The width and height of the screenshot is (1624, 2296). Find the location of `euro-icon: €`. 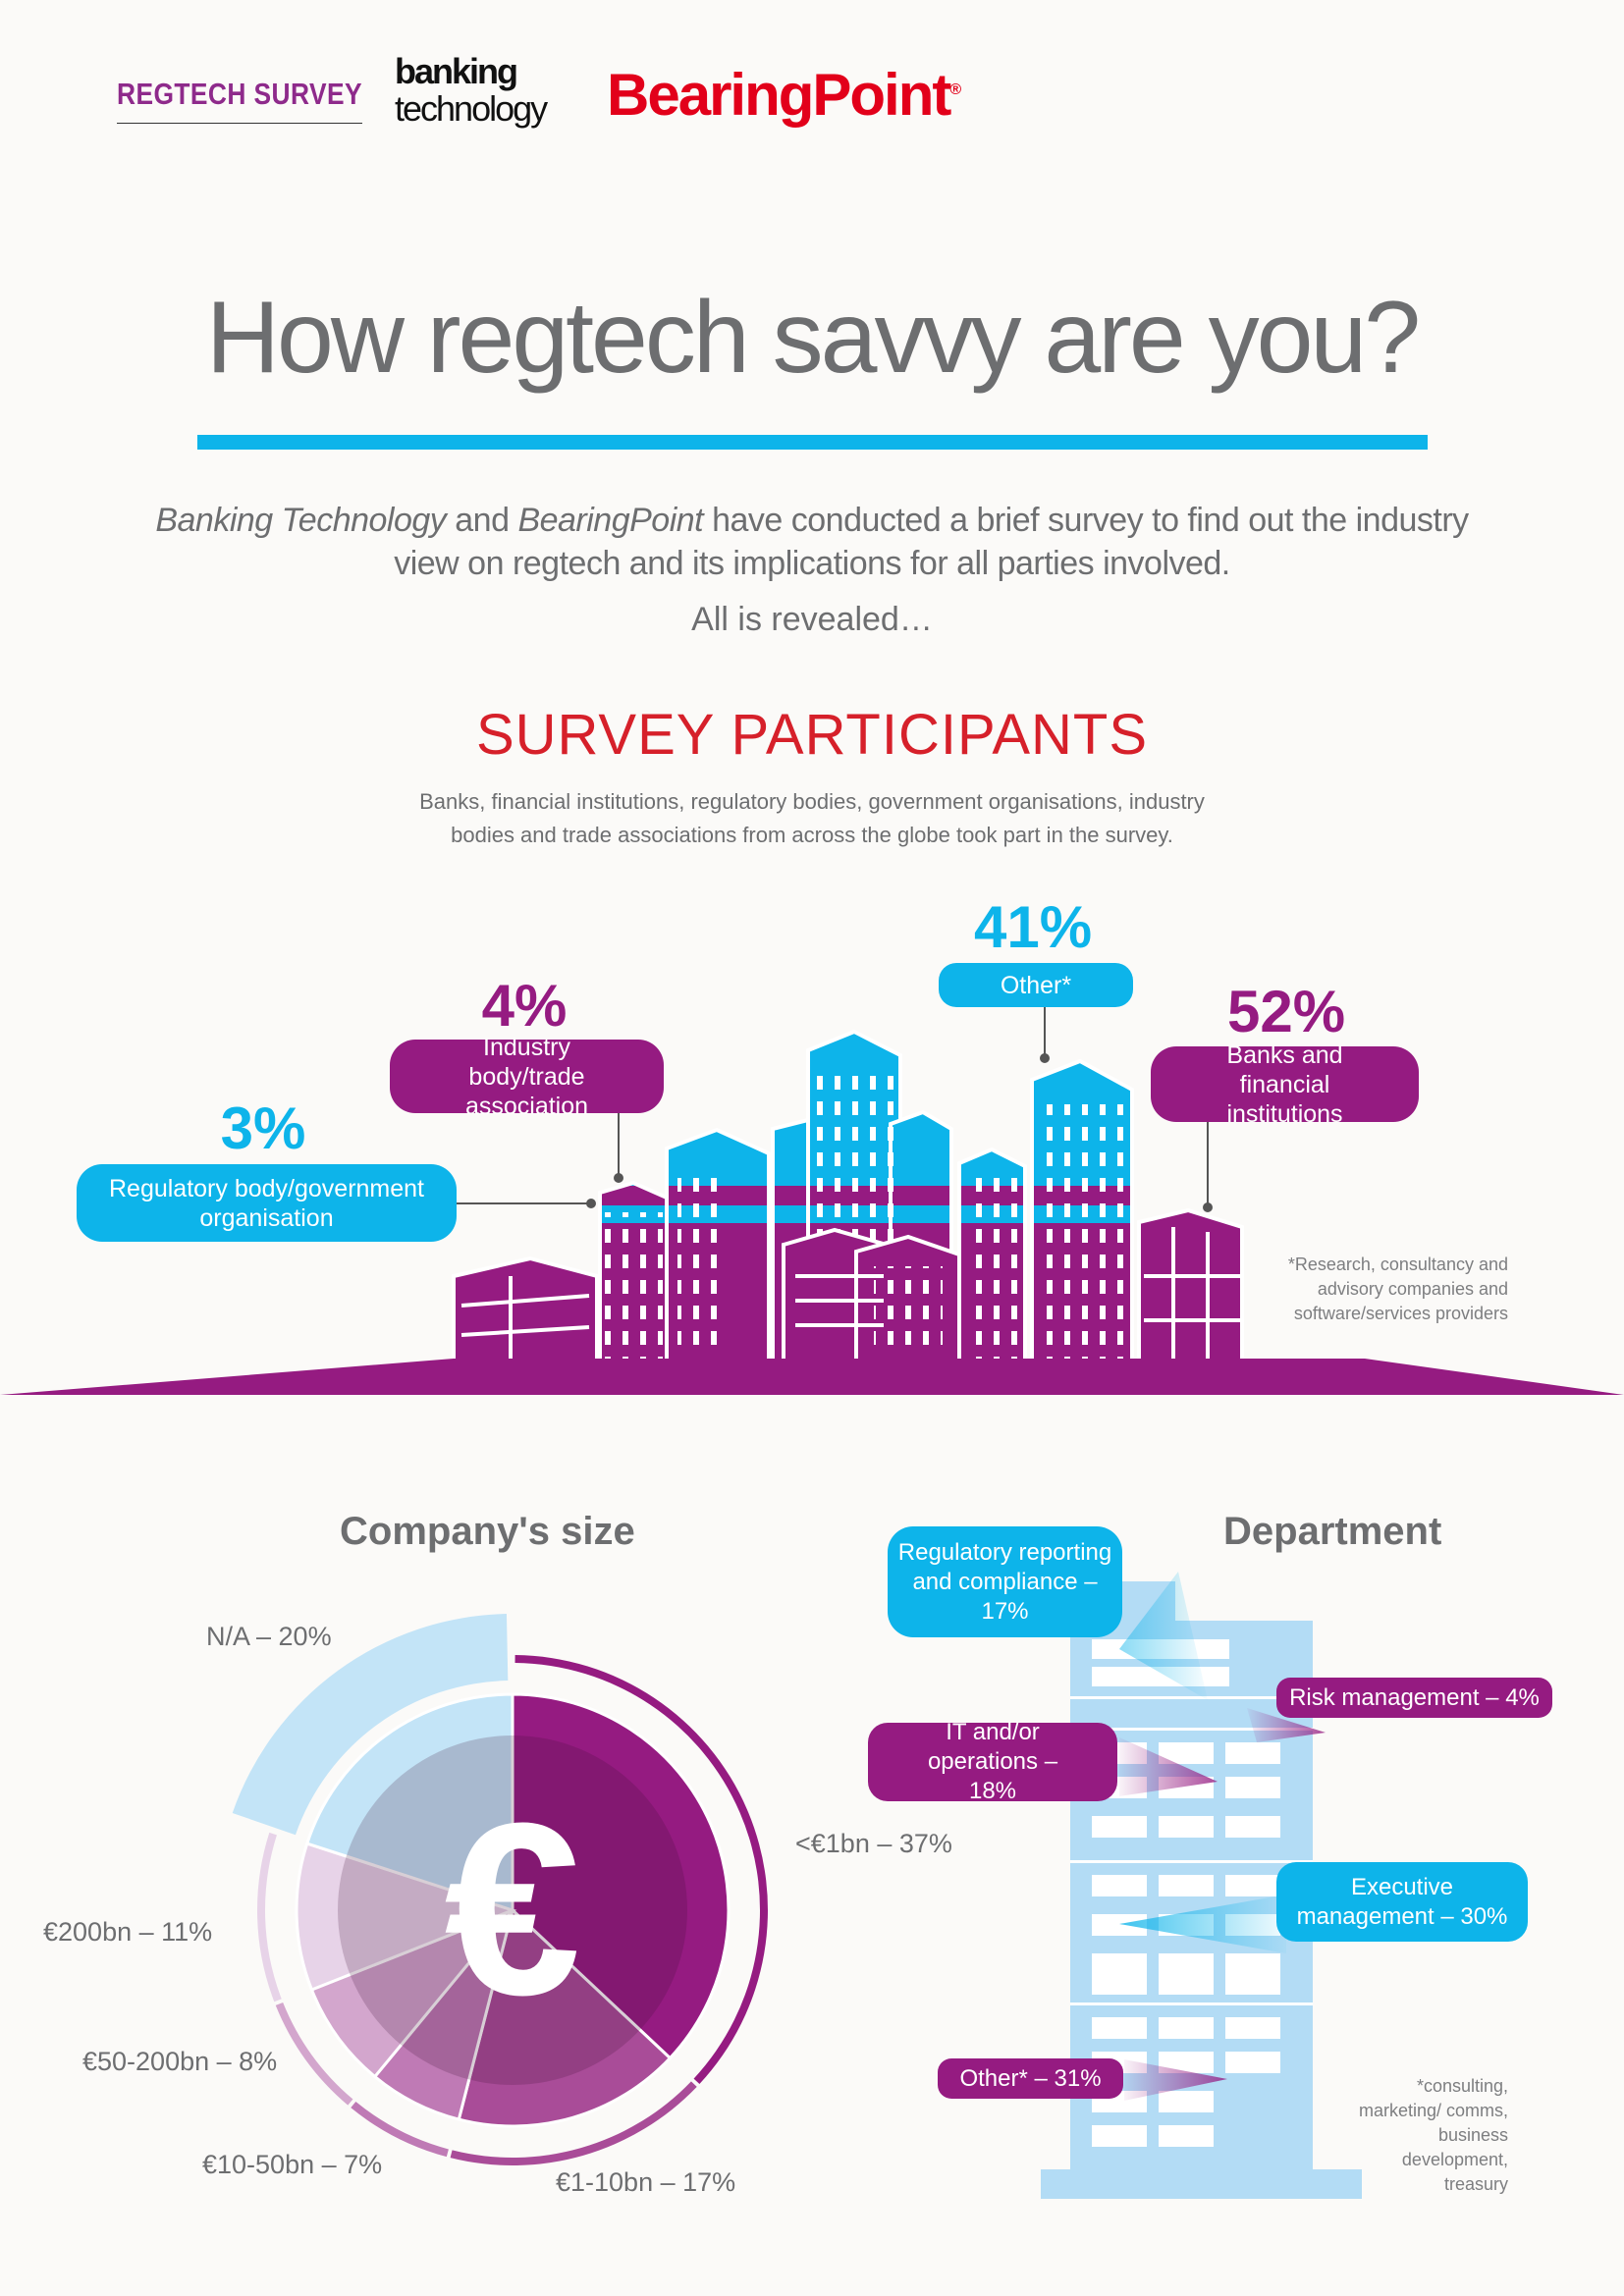

euro-icon: € is located at coordinates (512, 1909).